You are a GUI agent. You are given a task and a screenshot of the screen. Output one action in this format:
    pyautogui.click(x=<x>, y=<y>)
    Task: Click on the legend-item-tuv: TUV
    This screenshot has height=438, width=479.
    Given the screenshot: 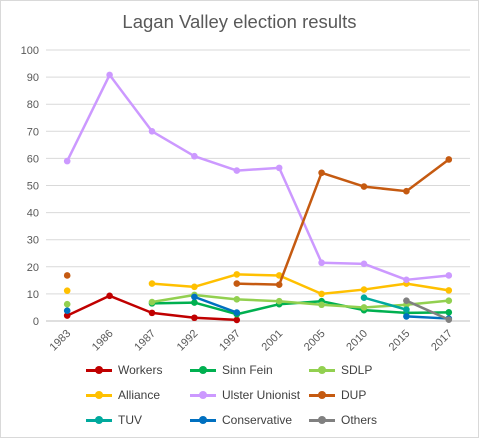 What is the action you would take?
    pyautogui.click(x=114, y=420)
    